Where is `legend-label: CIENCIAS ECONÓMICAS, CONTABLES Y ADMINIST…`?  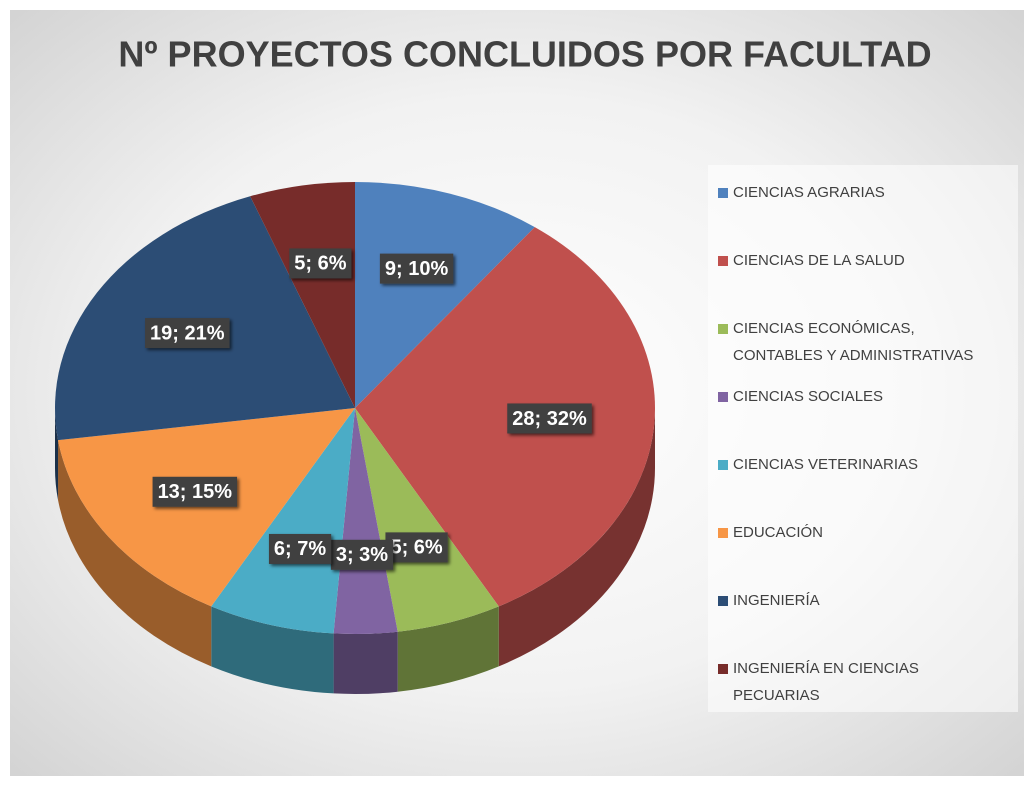 legend-label: CIENCIAS ECONÓMICAS, CONTABLES Y ADMINIST… is located at coordinates (853, 342).